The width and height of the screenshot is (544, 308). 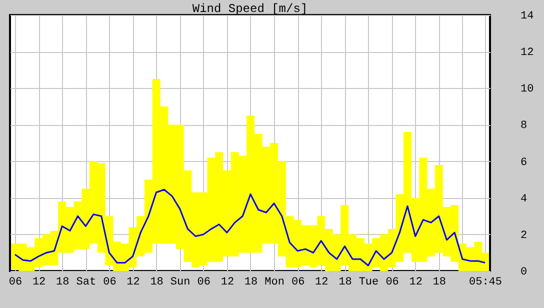 What do you see at coordinates (524, 199) in the screenshot?
I see `y-tick-label: 4` at bounding box center [524, 199].